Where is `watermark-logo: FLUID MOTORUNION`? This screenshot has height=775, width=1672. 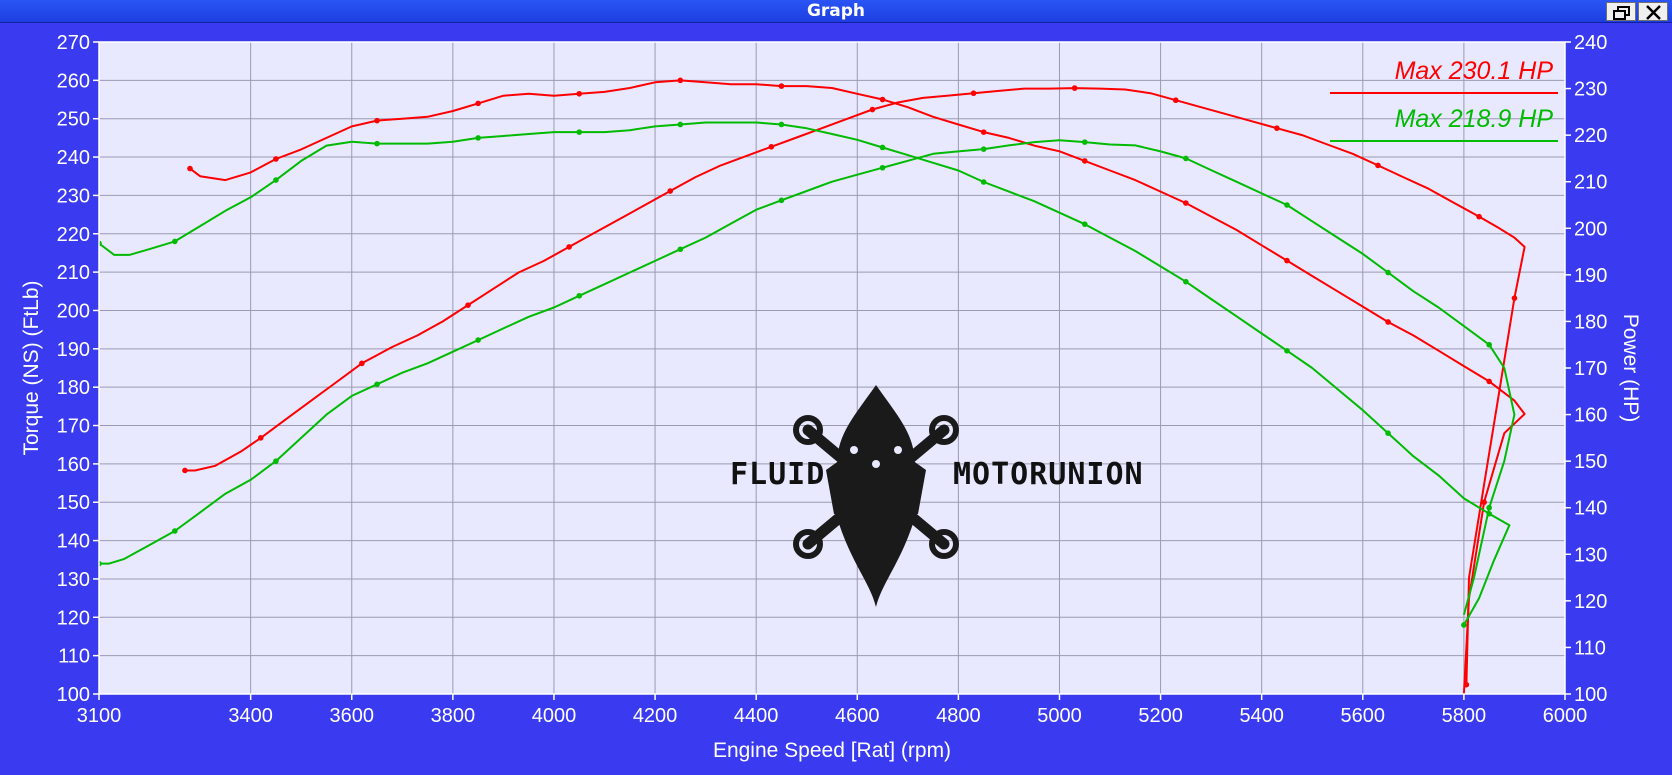 watermark-logo: FLUID MOTORUNION is located at coordinates (937, 496).